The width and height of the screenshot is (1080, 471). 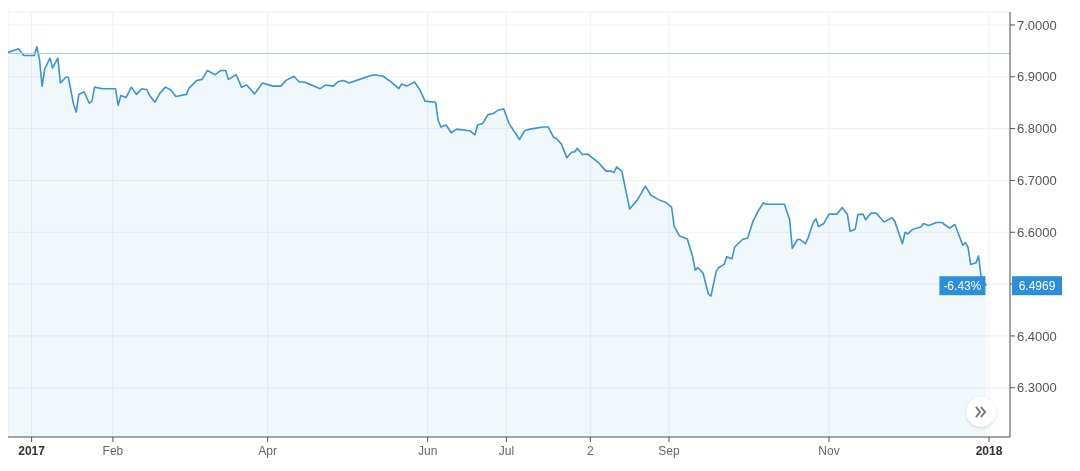 What do you see at coordinates (989, 451) in the screenshot?
I see `x-tick-label: 2018` at bounding box center [989, 451].